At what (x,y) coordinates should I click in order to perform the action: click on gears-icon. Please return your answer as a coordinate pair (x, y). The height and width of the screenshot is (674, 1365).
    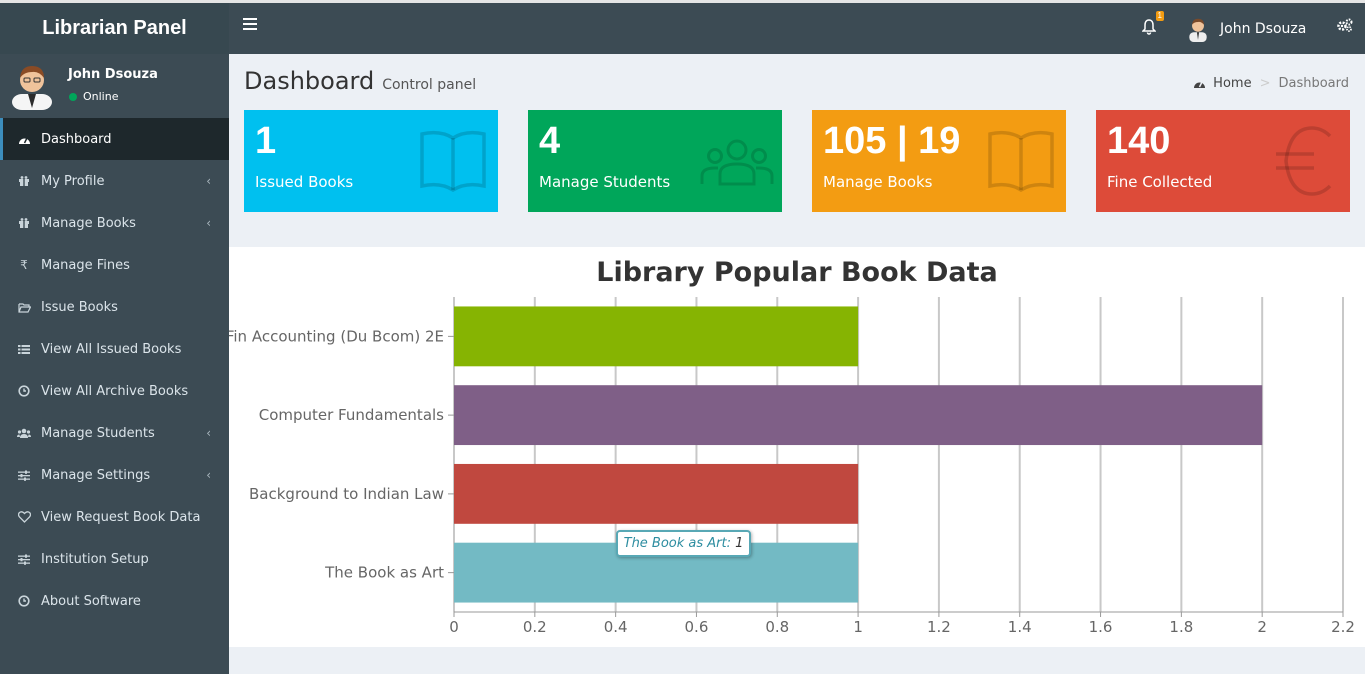
    Looking at the image, I should click on (1345, 25).